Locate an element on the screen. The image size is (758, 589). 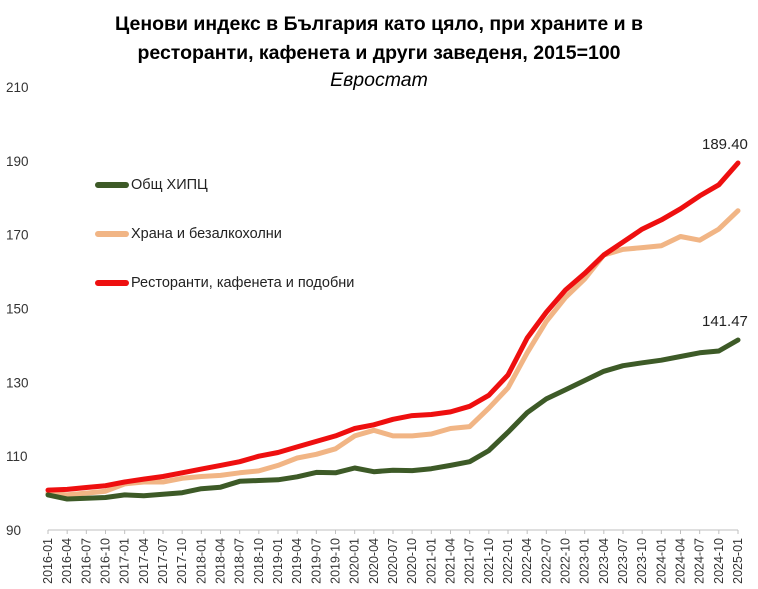
y-tick-label: 130 is located at coordinates (17, 382).